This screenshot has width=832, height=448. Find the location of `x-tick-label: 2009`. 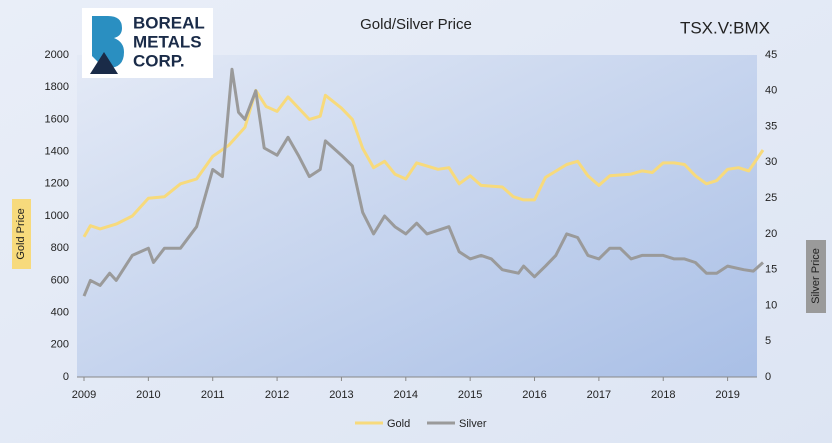

x-tick-label: 2009 is located at coordinates (84, 395).